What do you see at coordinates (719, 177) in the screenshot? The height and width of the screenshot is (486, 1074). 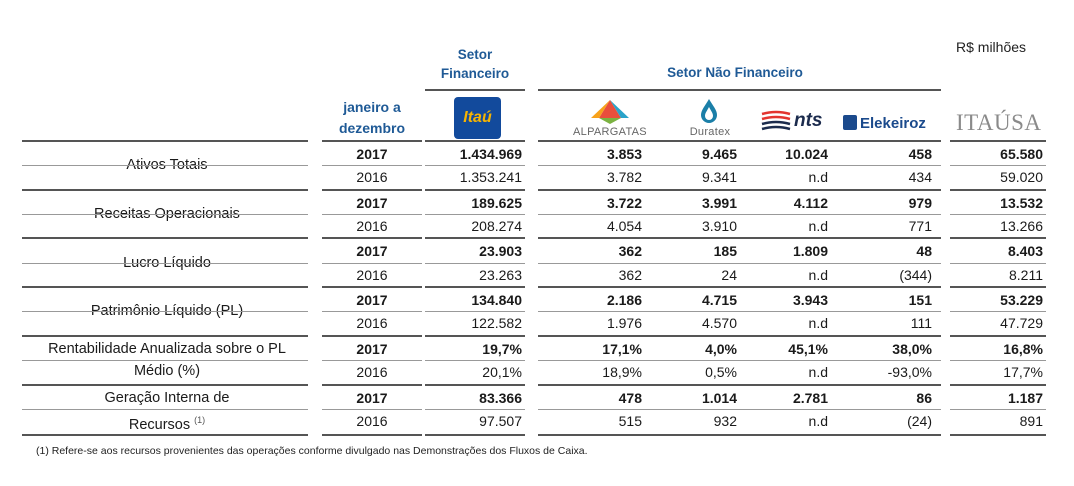 I see `value-cell: 9.341` at bounding box center [719, 177].